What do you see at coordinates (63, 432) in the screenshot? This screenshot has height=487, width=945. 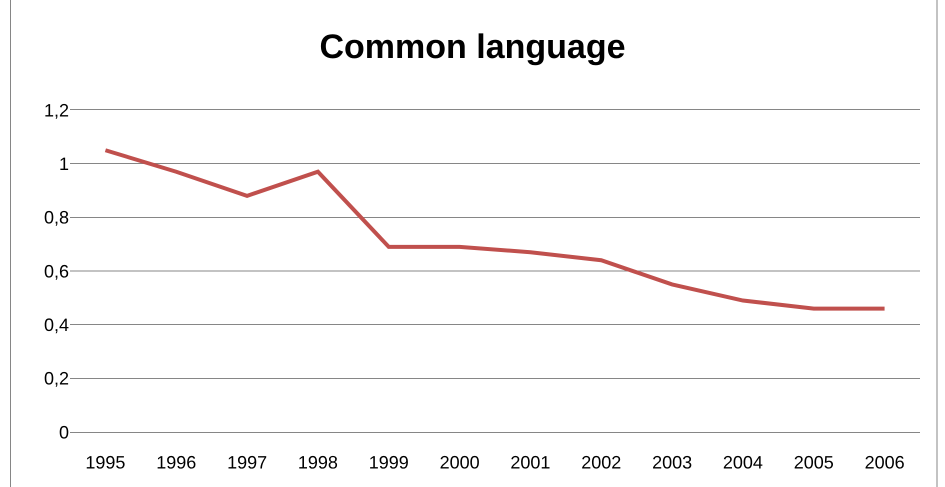 I see `y-tick-label: 0` at bounding box center [63, 432].